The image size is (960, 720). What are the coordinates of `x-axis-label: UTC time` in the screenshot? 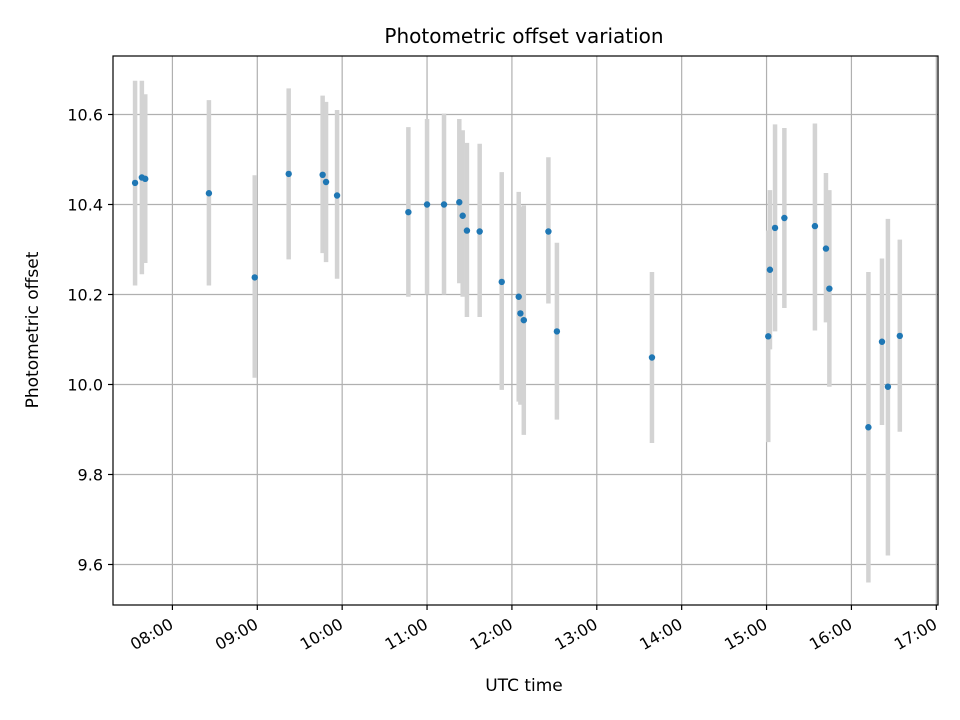 It's located at (524, 686).